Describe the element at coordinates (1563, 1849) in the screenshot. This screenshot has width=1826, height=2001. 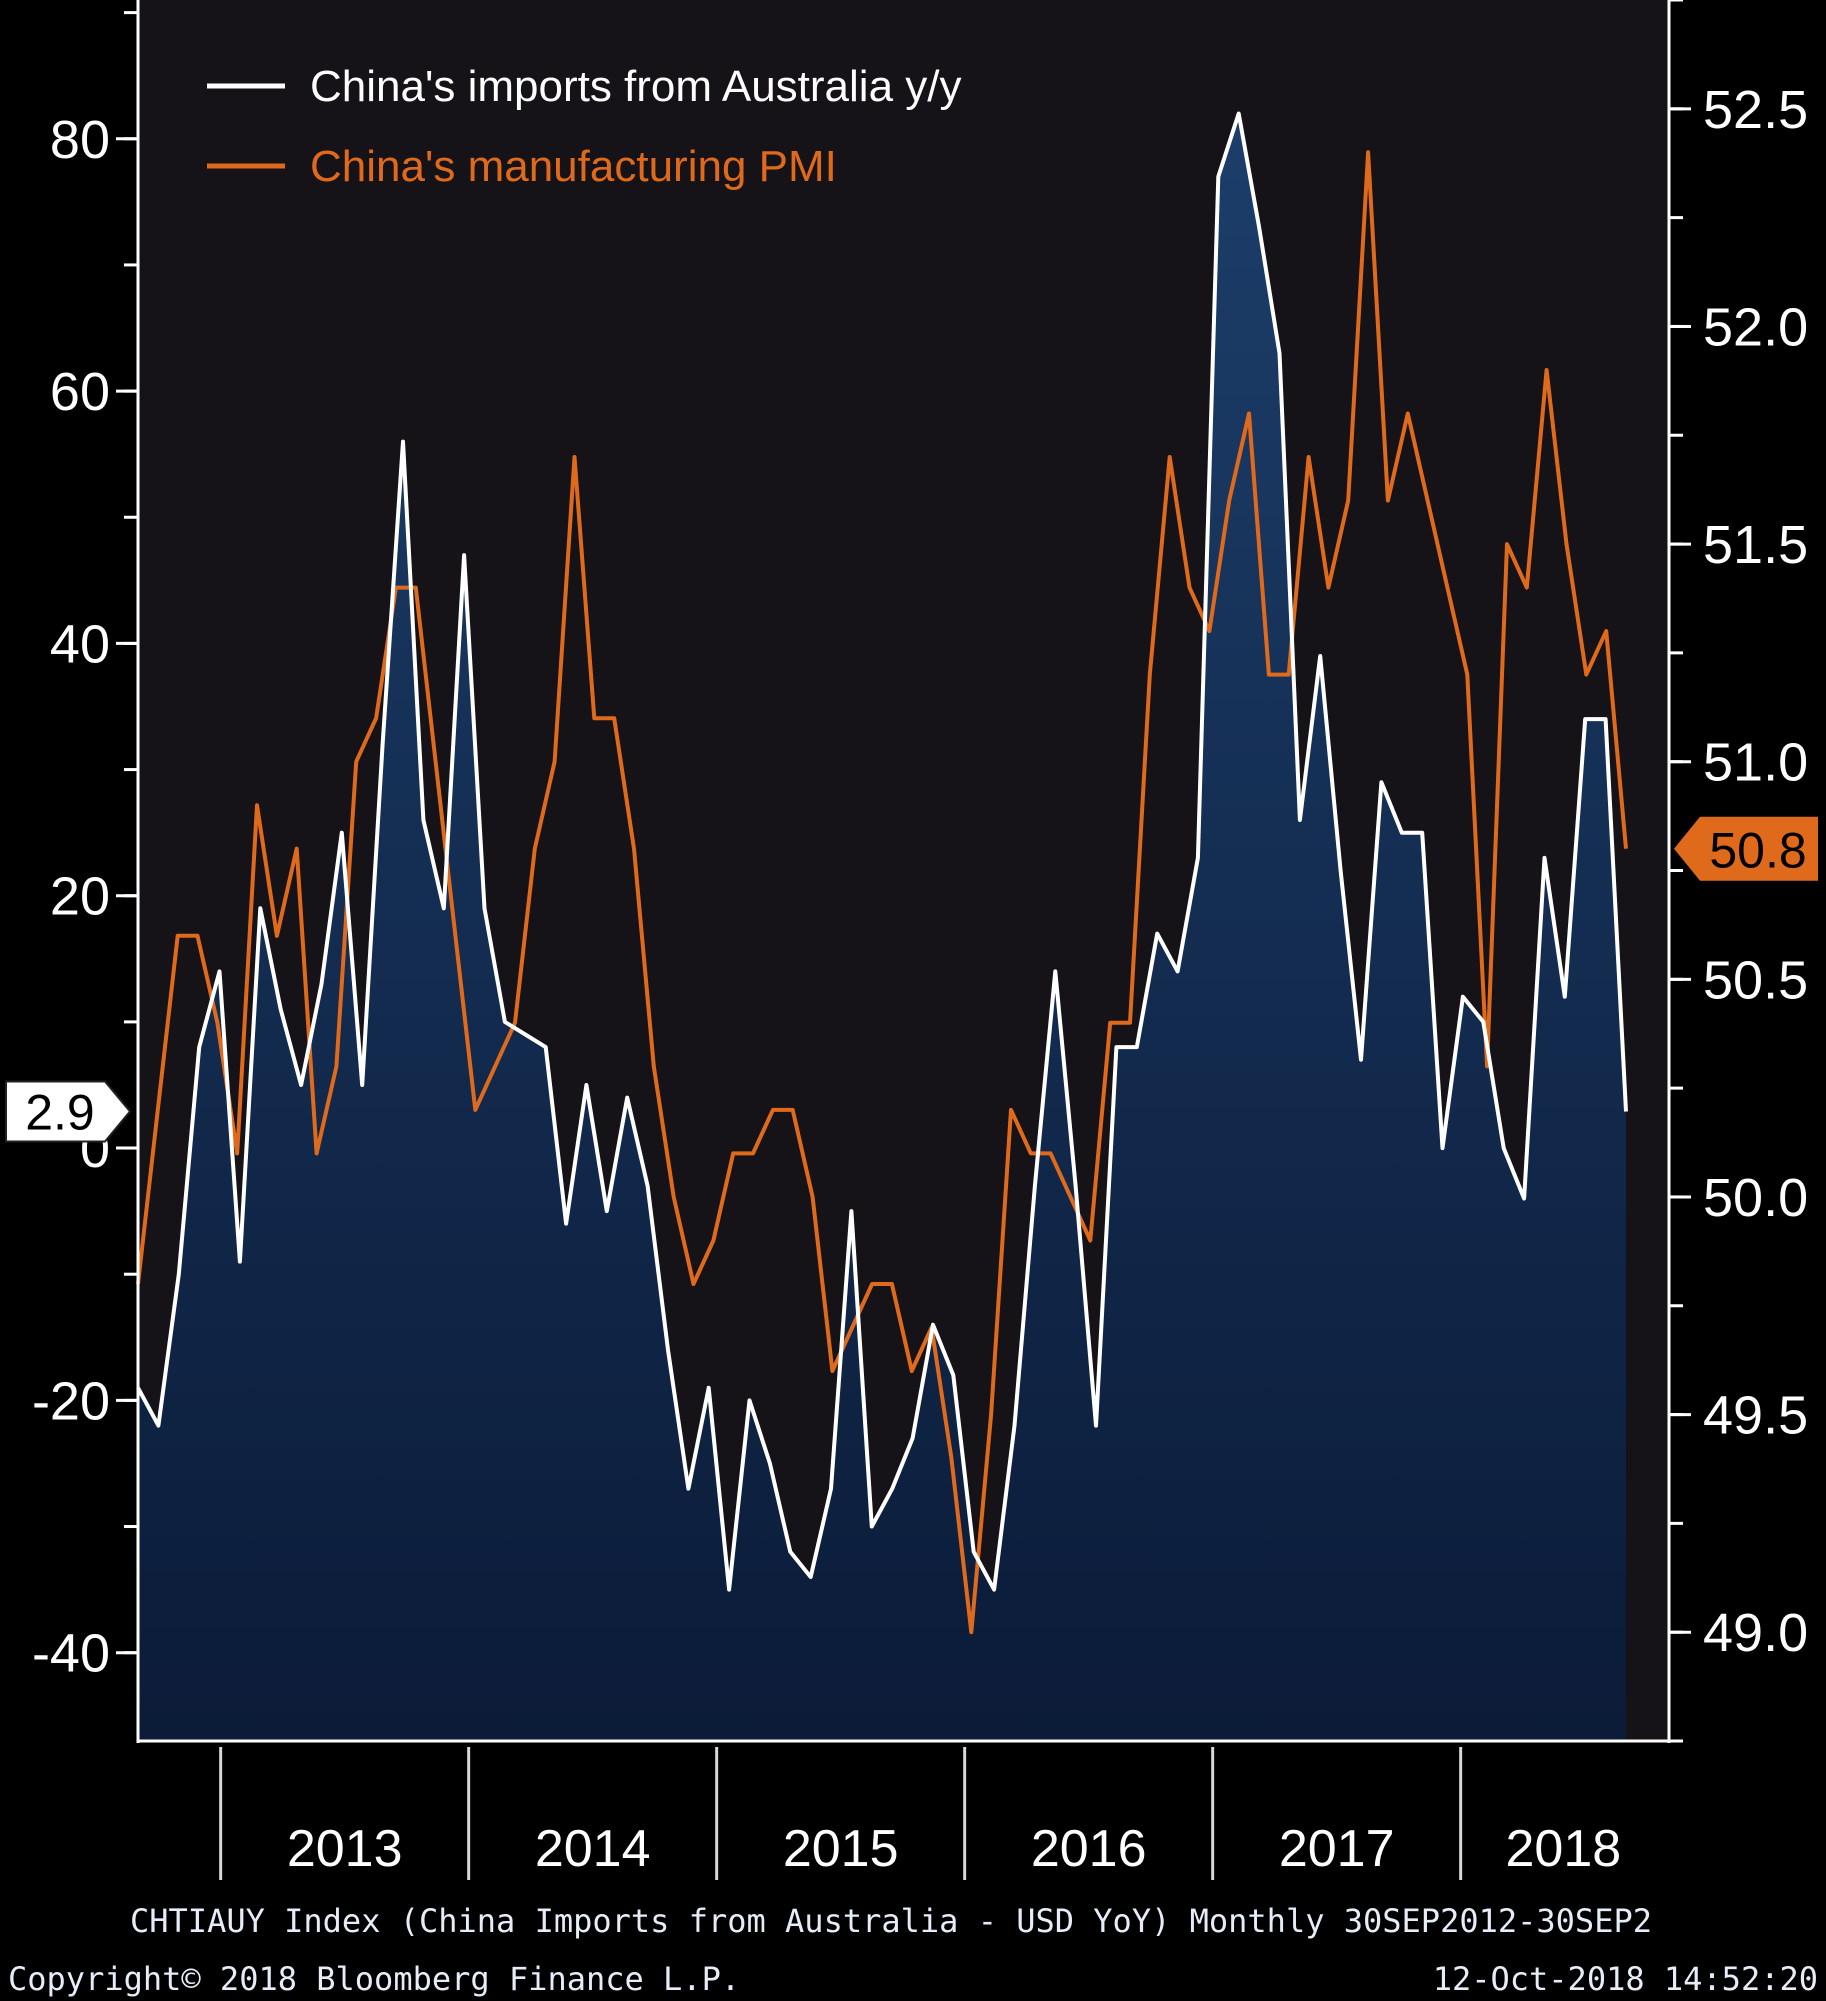
I see `year-label-2018: 2018` at that location.